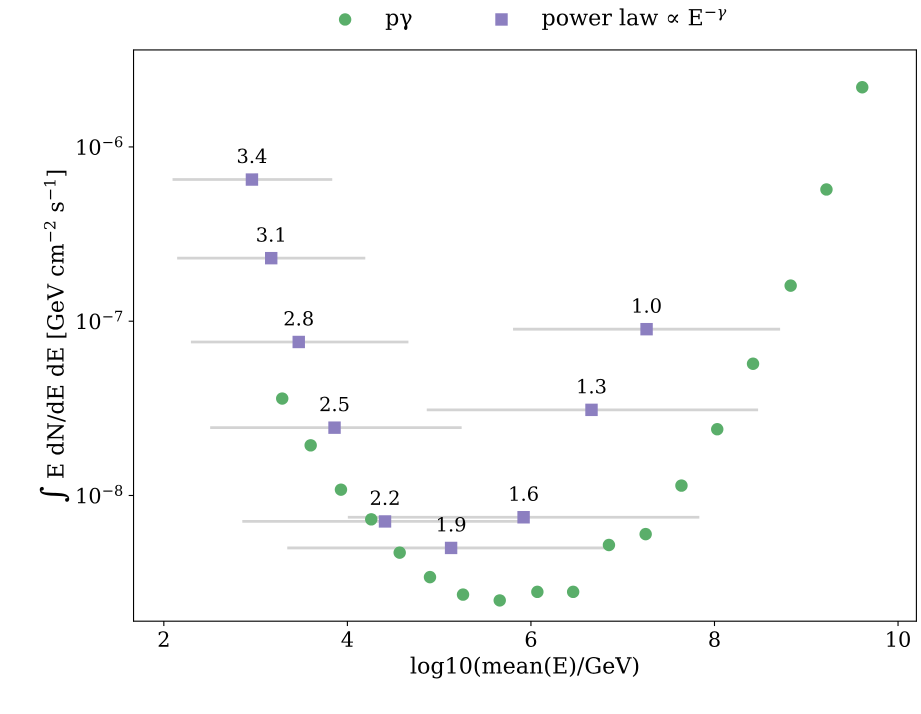 The image size is (921, 714). Describe the element at coordinates (634, 19) in the screenshot. I see `legend-label: power law ∝ E$^{−γ}$` at that location.